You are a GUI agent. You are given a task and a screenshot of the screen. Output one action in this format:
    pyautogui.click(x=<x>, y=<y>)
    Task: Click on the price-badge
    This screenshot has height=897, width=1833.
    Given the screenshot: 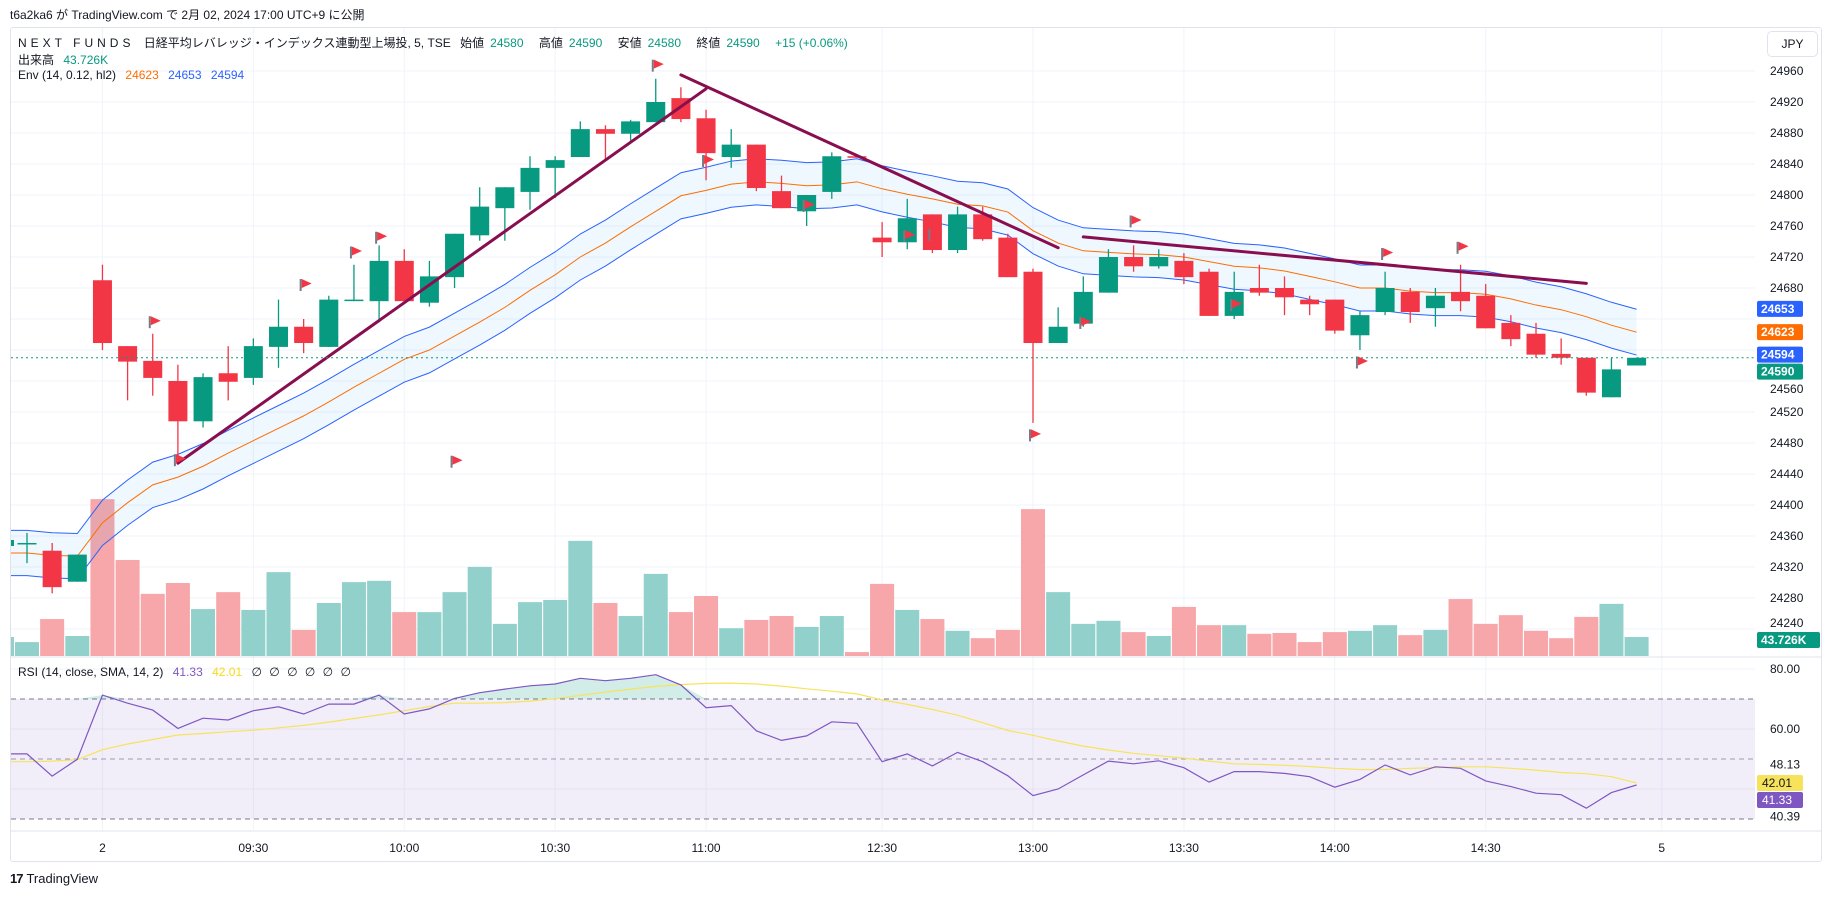 What is the action you would take?
    pyautogui.click(x=1780, y=308)
    